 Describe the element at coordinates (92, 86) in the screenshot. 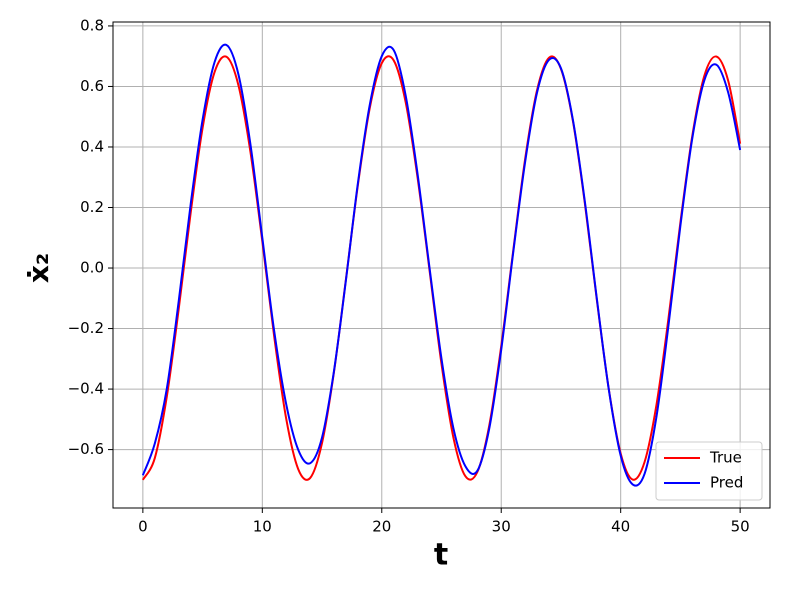

I see `y-tick-label: 0.6` at that location.